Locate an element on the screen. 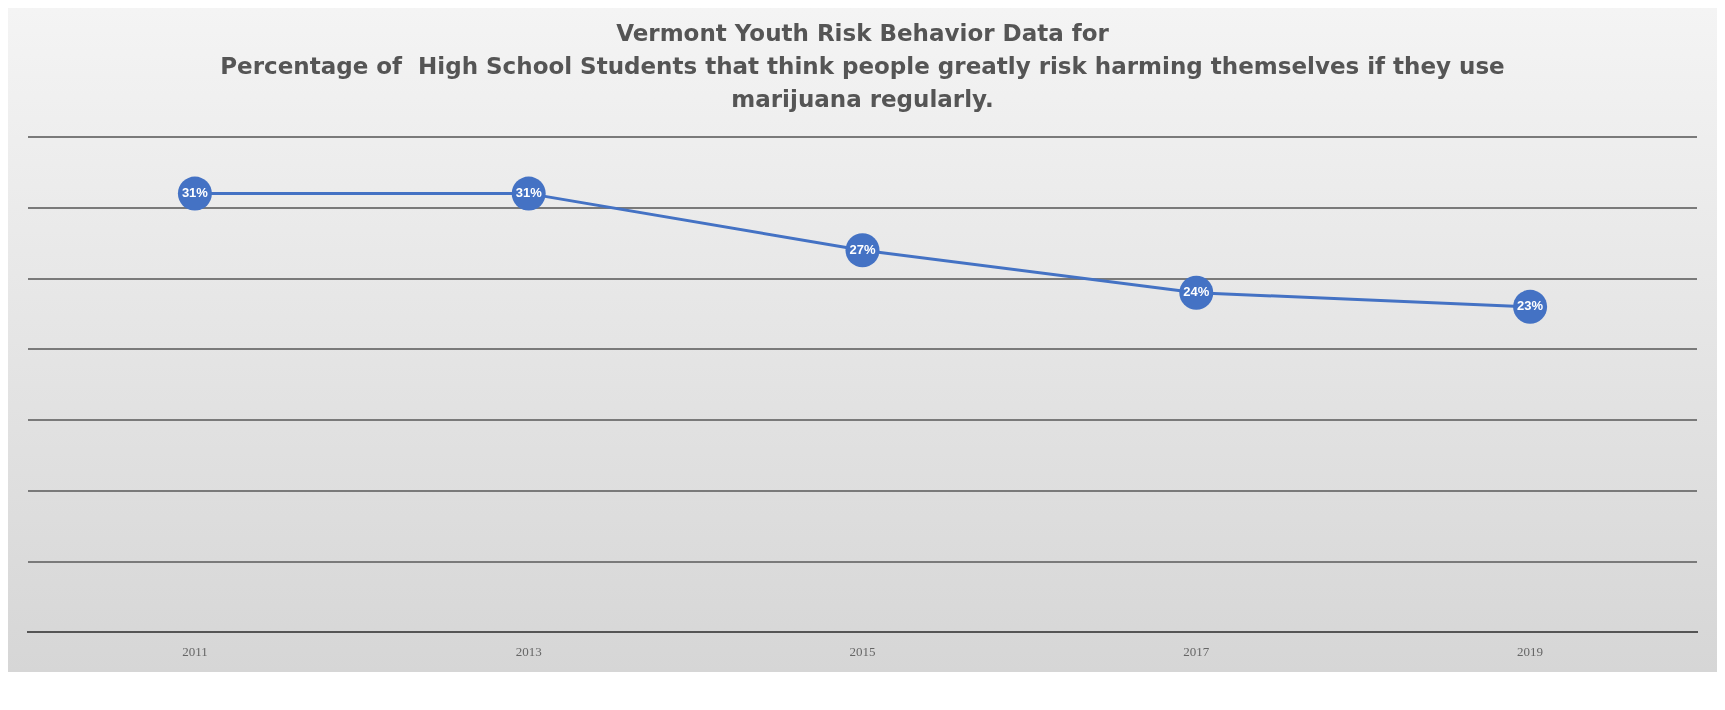  x-tick-label: 2017 is located at coordinates (1196, 651).